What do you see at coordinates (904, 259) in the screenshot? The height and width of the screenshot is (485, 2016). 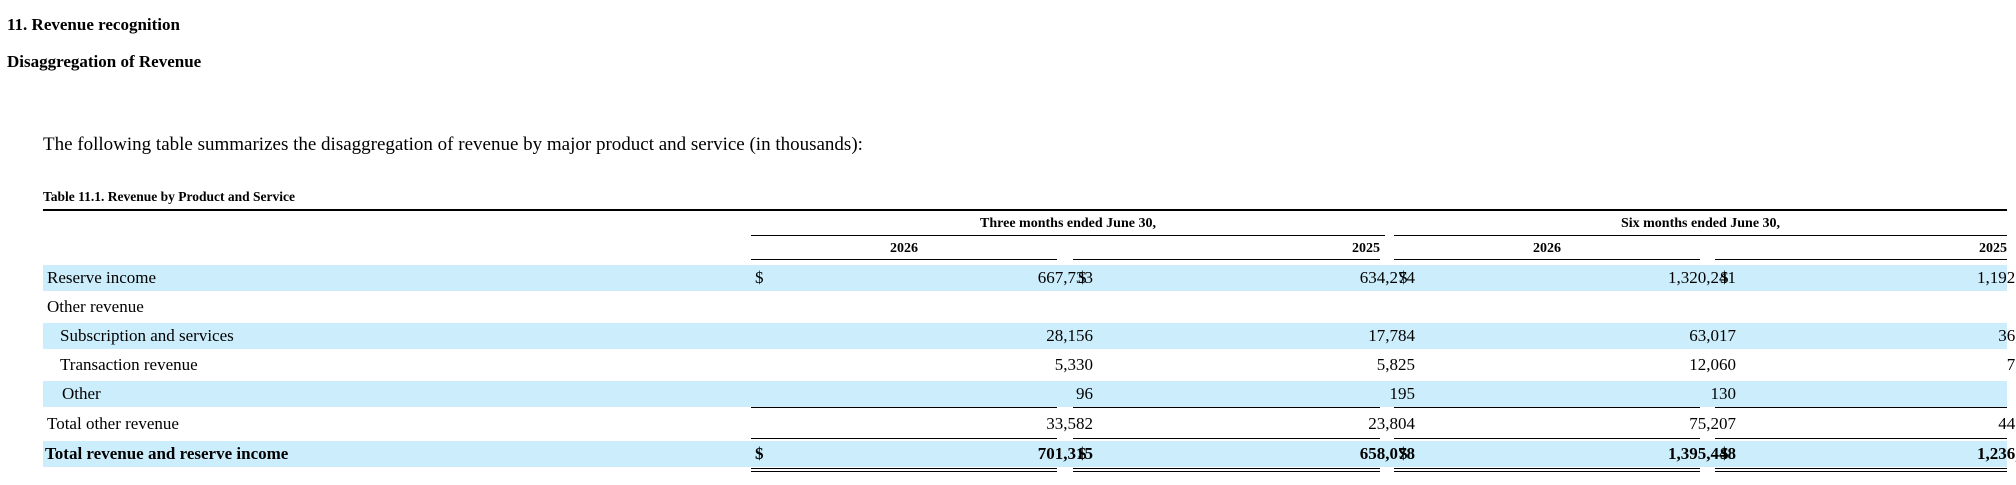 I see `year-rule-q-2026` at bounding box center [904, 259].